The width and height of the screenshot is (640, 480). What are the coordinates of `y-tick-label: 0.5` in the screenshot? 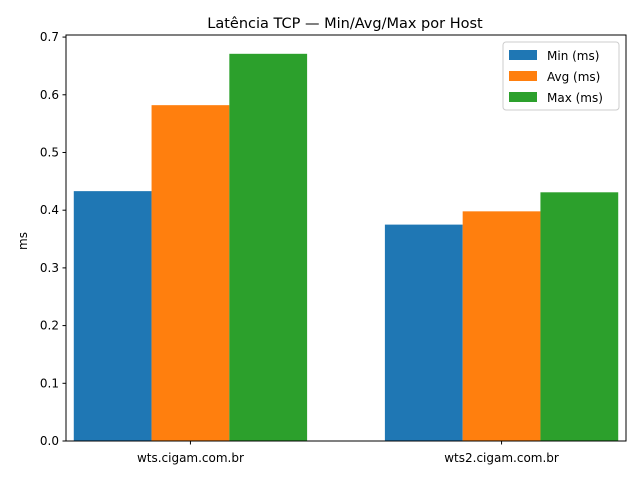 It's located at (49, 152).